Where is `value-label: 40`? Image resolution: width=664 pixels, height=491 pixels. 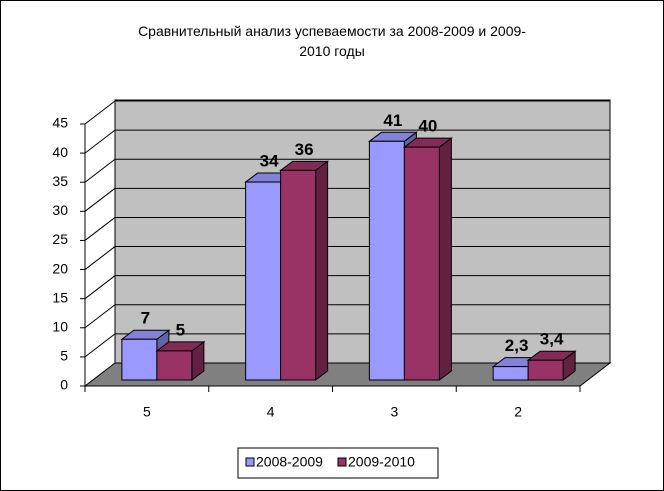
value-label: 40 is located at coordinates (427, 126).